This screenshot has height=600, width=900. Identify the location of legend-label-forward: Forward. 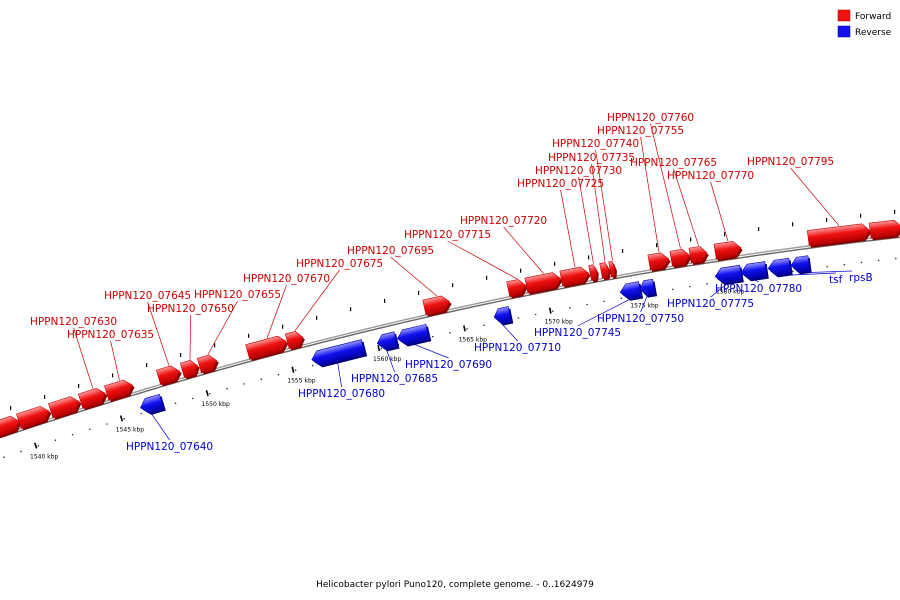
(873, 17).